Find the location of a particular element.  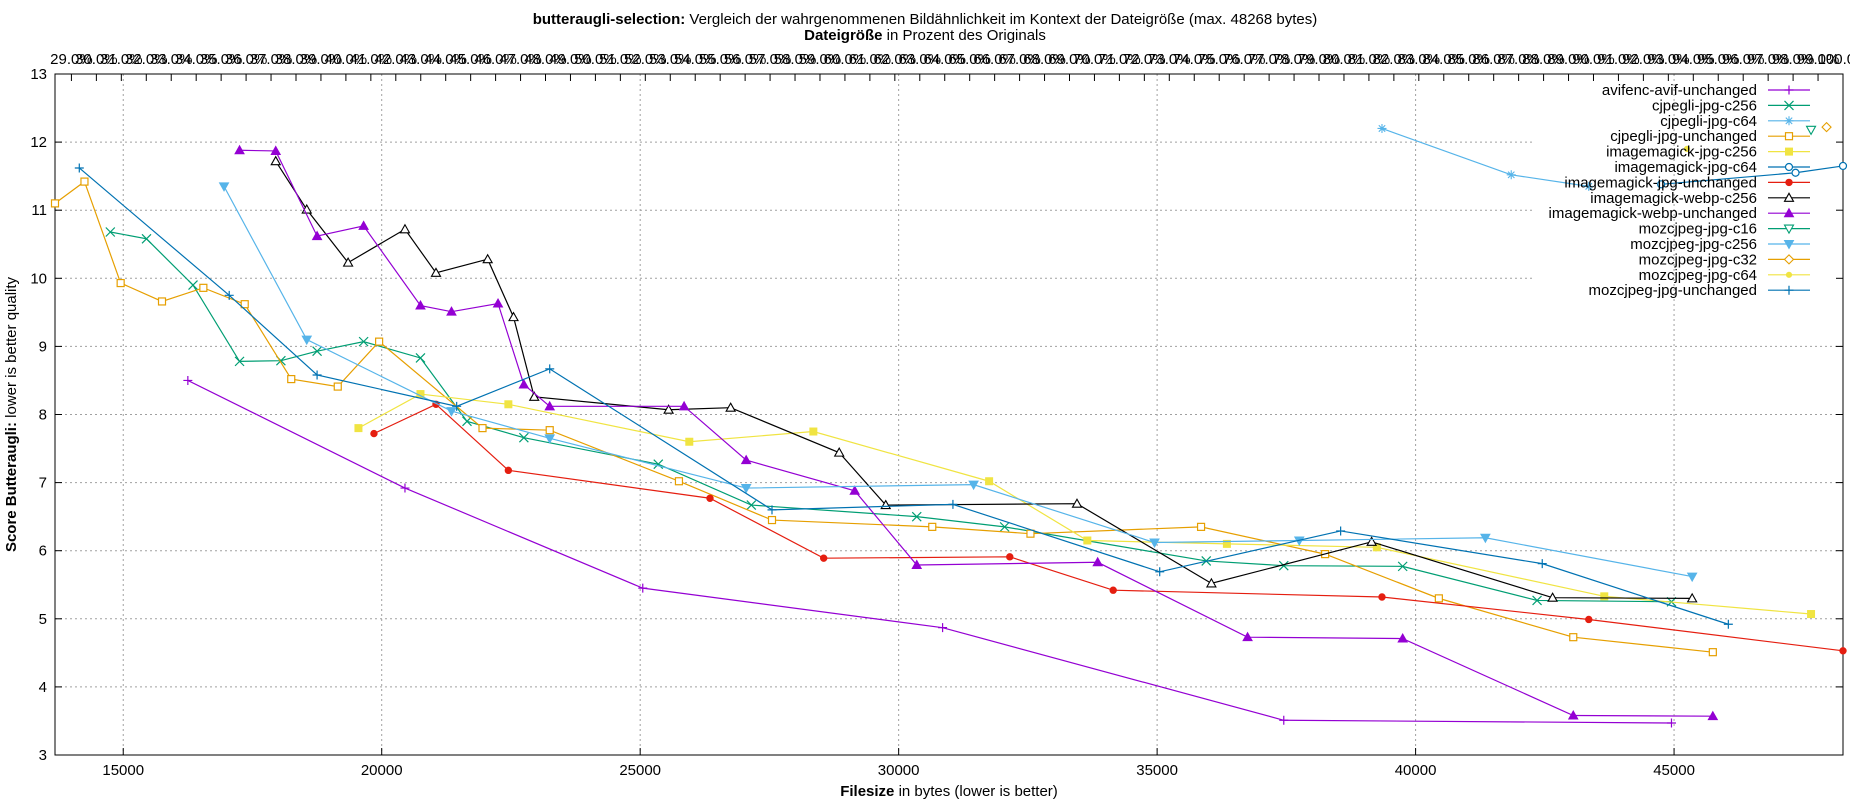

series-cjpegli-jpg-c64 is located at coordinates (1485, 157).